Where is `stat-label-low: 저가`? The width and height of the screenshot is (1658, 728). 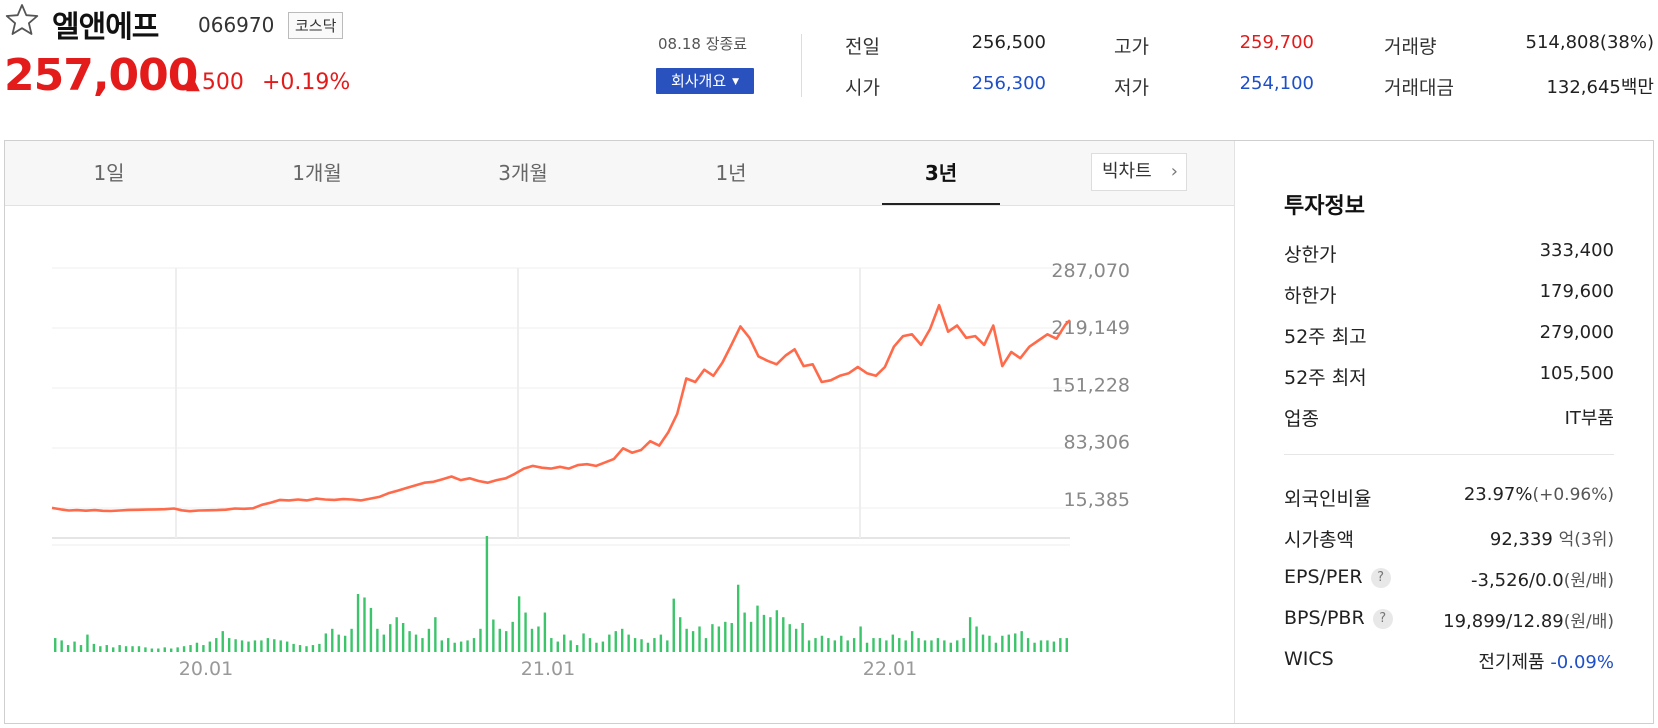
stat-label-low: 저가 is located at coordinates (1131, 88).